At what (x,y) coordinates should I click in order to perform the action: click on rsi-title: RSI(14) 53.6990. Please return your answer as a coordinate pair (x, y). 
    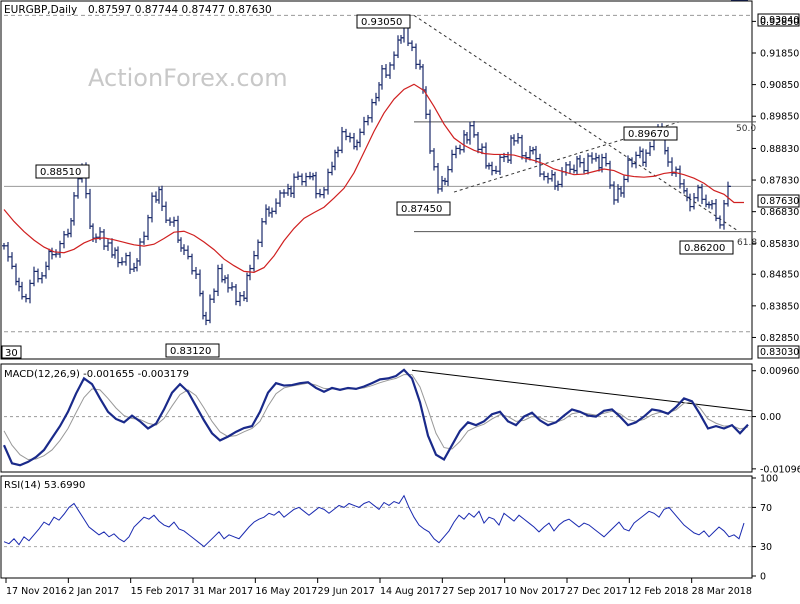
    Looking at the image, I should click on (44, 485).